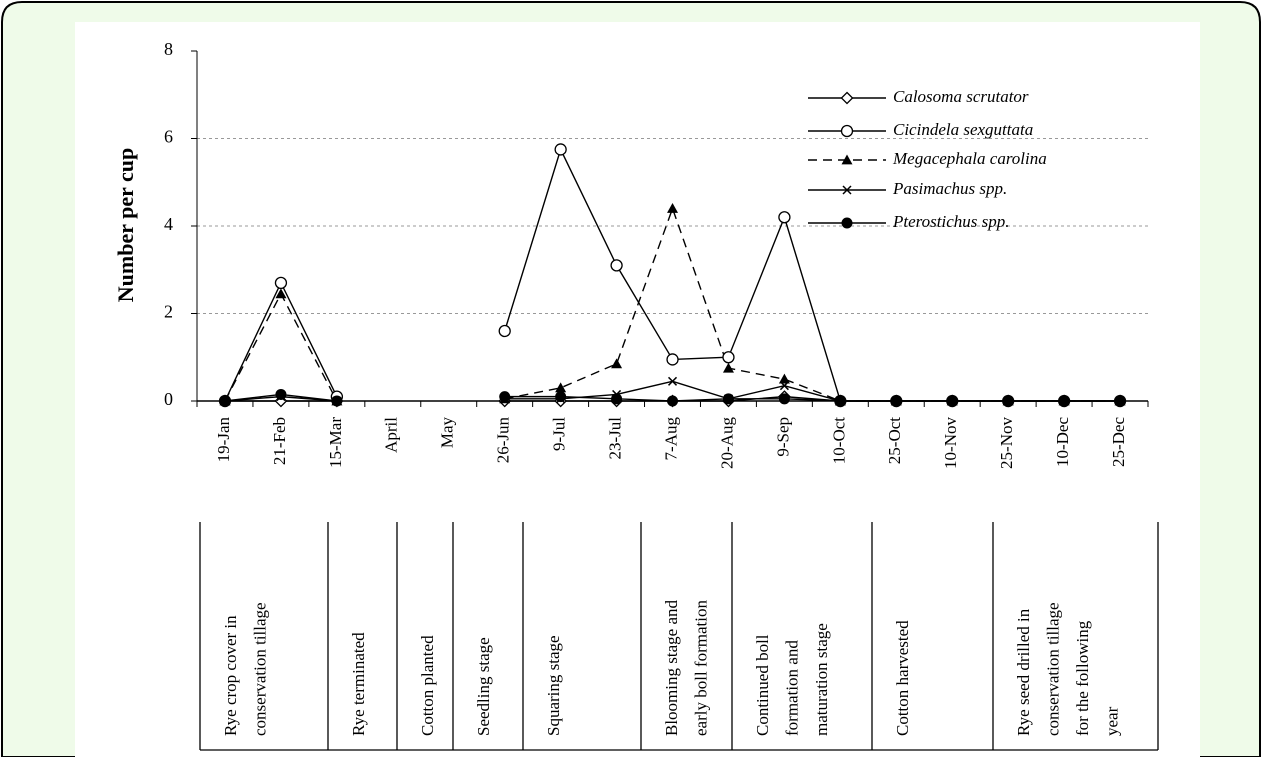 This screenshot has height=757, width=1262. Describe the element at coordinates (700, 668) in the screenshot. I see `stage-label: early boll formation` at that location.